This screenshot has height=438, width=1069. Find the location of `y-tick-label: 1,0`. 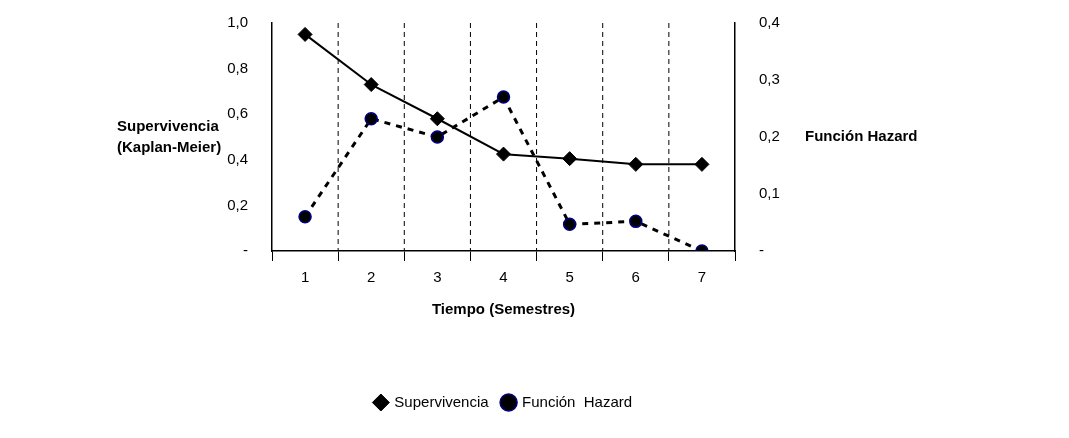

y-tick-label: 1,0 is located at coordinates (237, 22).